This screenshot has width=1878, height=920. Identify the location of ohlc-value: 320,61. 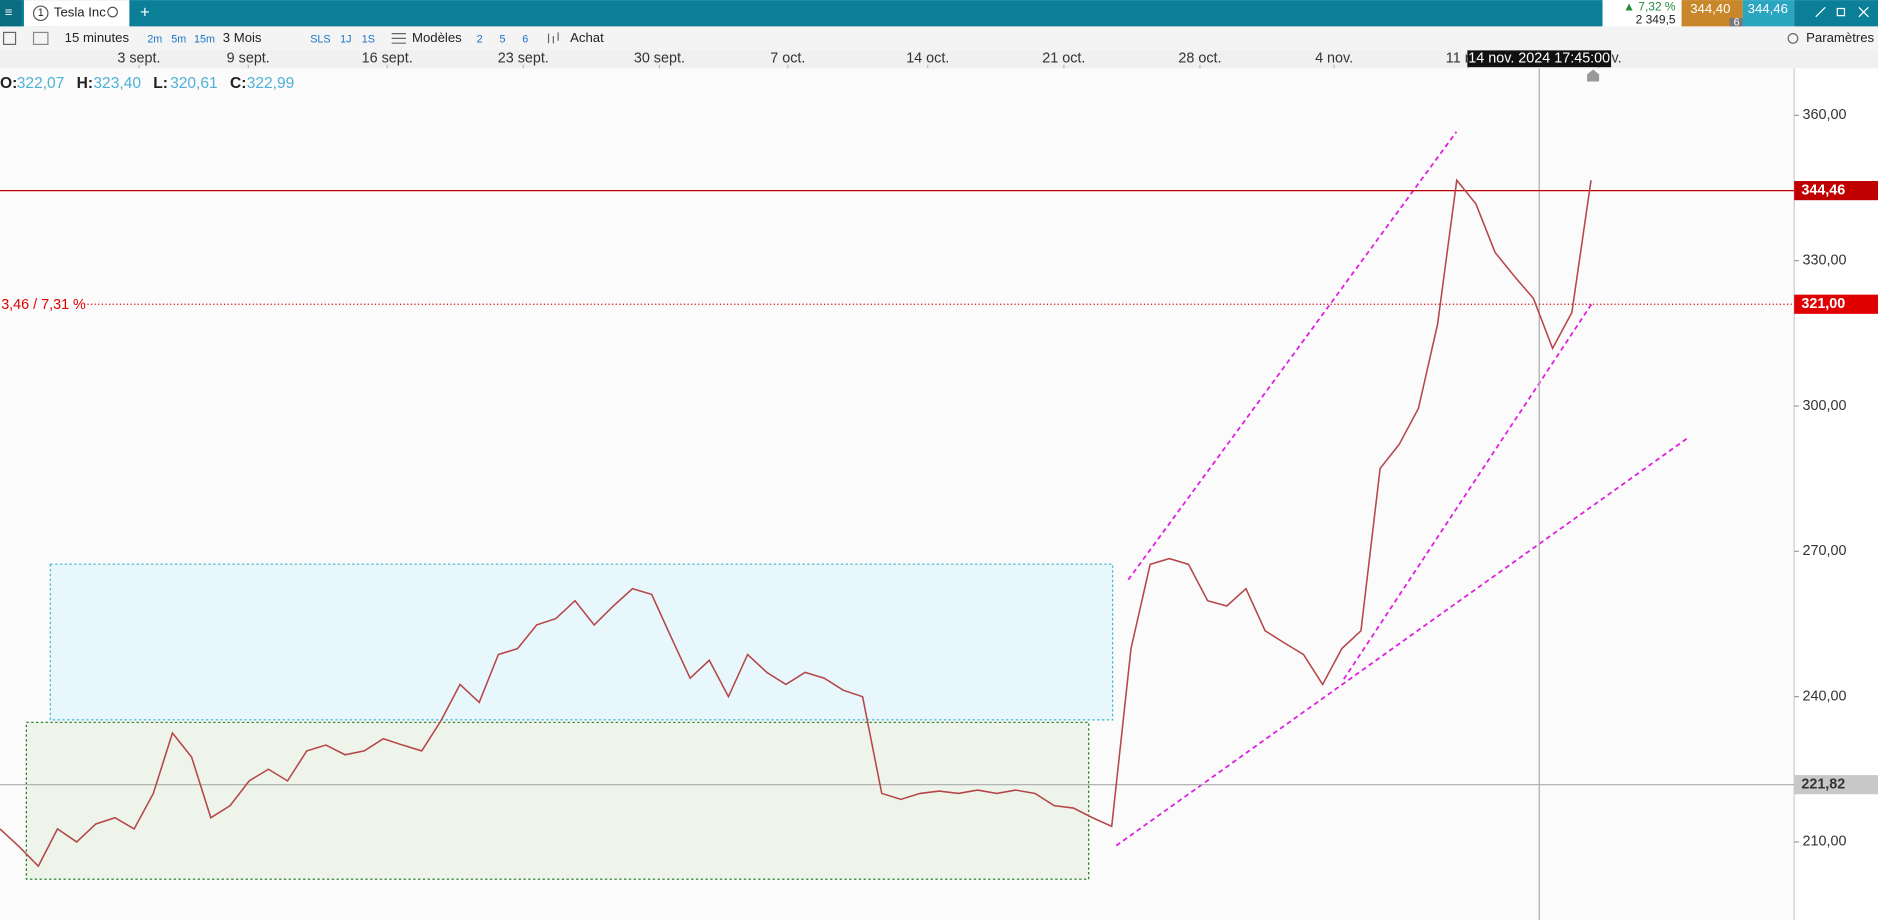
(194, 83).